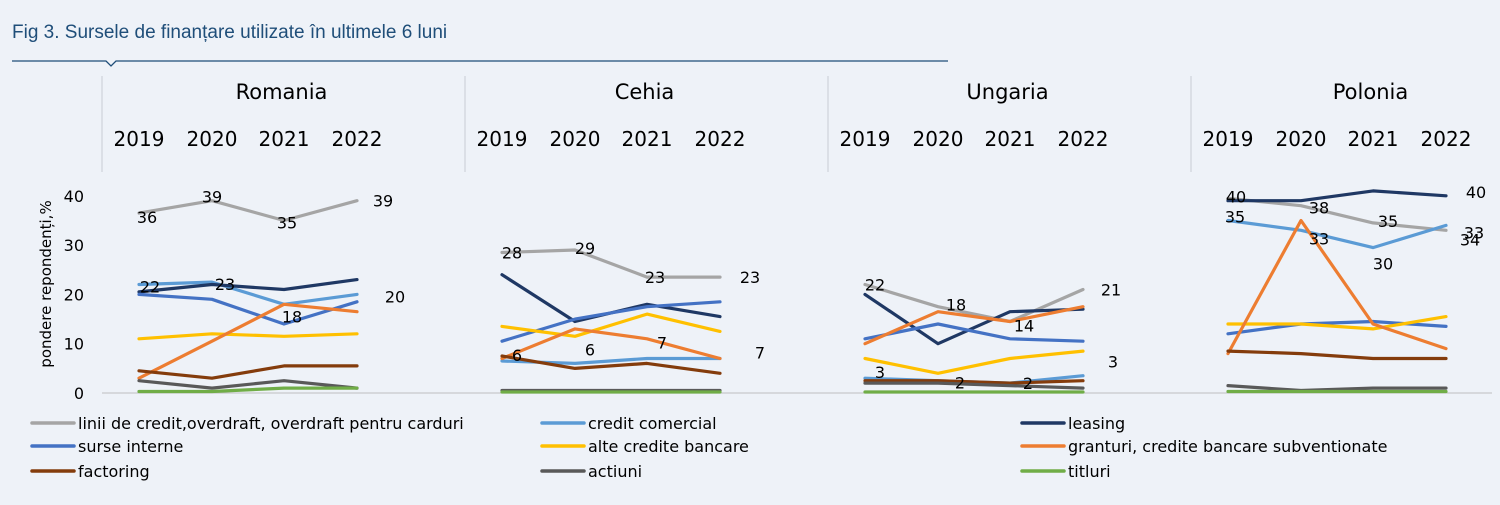 This screenshot has height=505, width=1500. Describe the element at coordinates (645, 92) in the screenshot. I see `panel-label: Cehia` at that location.